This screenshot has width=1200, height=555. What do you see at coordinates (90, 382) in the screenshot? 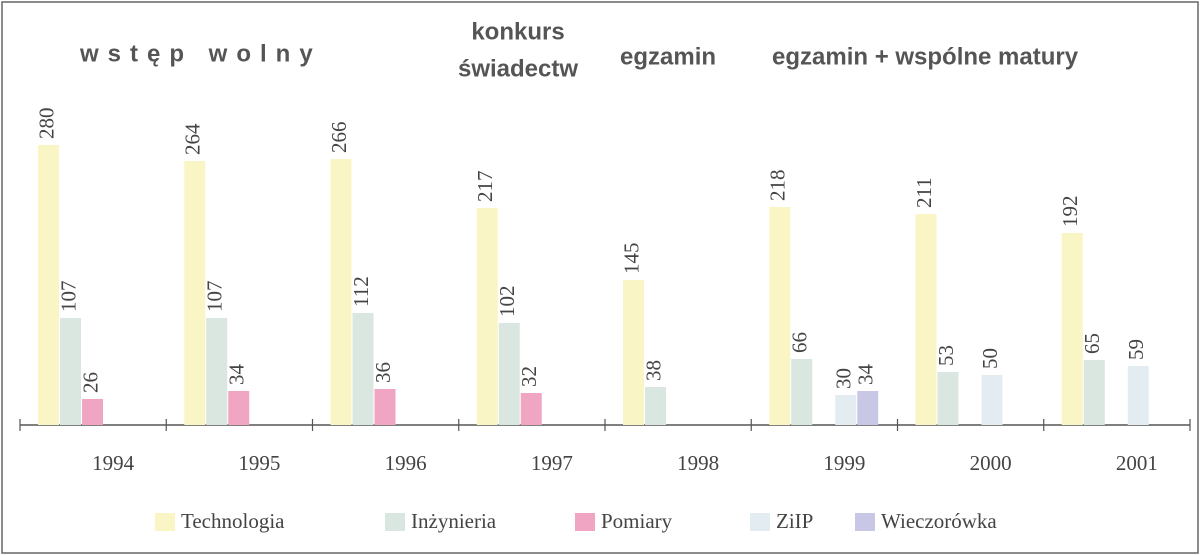
I see `value-label: 26` at bounding box center [90, 382].